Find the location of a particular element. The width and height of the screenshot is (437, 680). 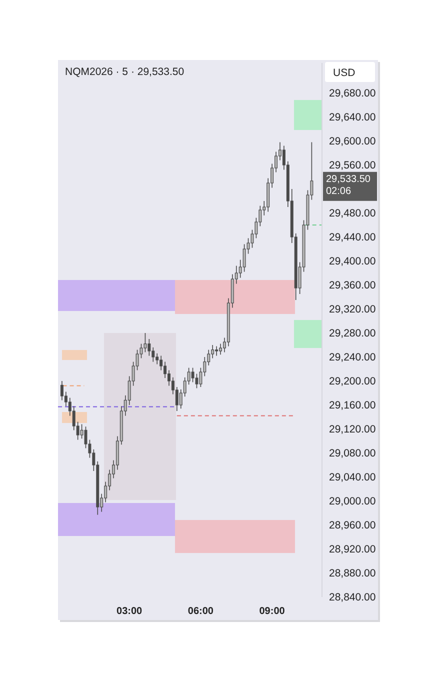

y-tick-label: 29,480.00 is located at coordinates (352, 214).